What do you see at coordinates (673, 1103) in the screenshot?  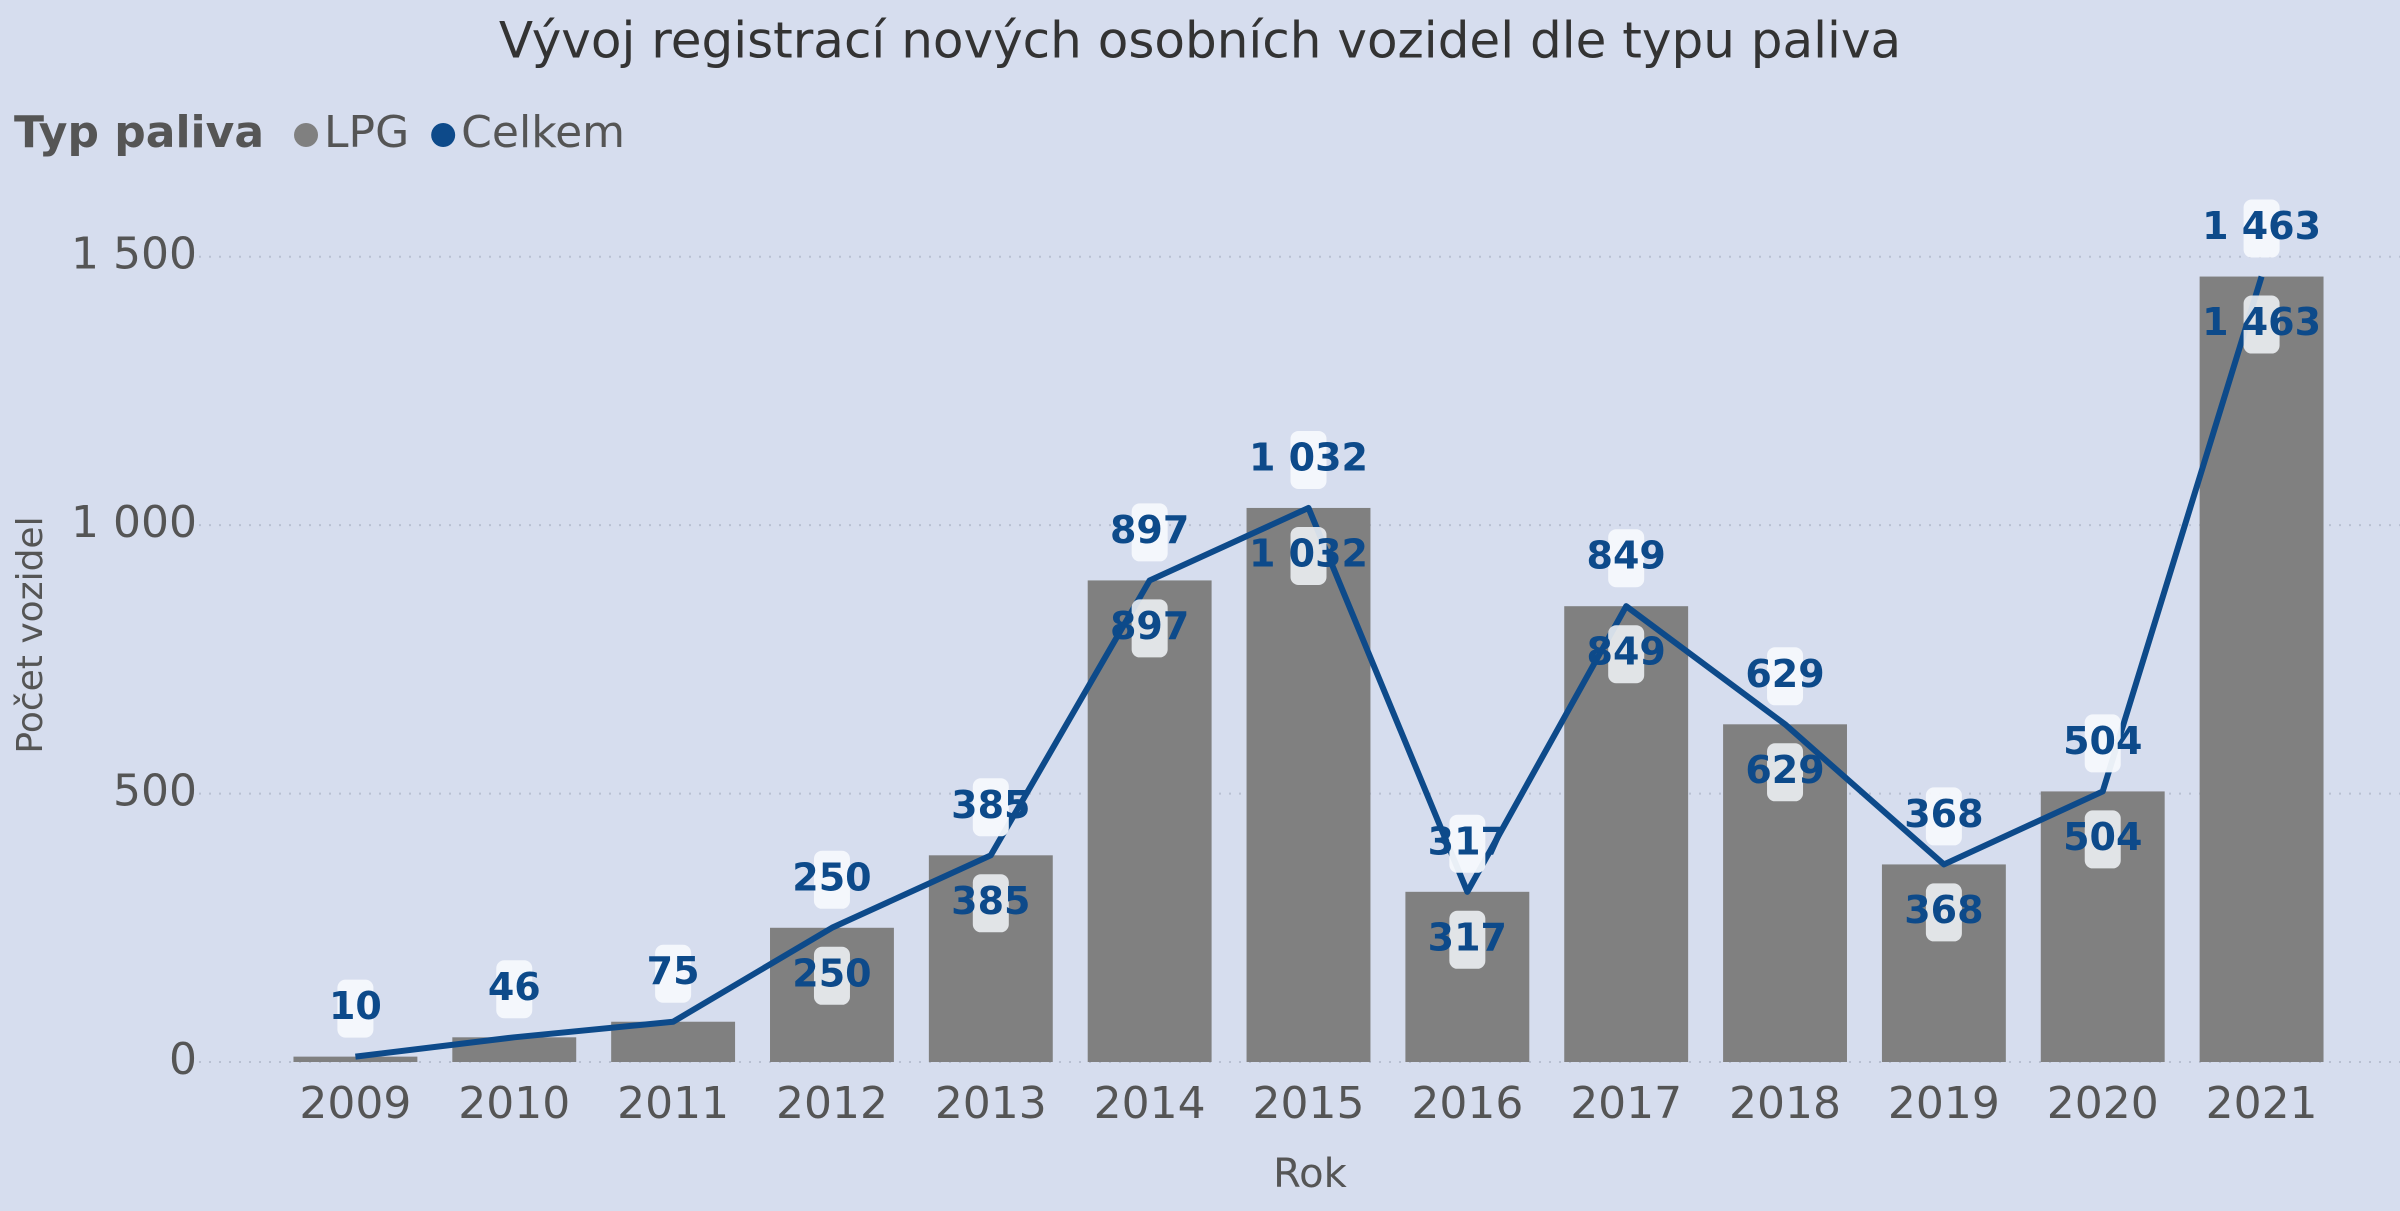 I see `x-tick-label: 2011` at bounding box center [673, 1103].